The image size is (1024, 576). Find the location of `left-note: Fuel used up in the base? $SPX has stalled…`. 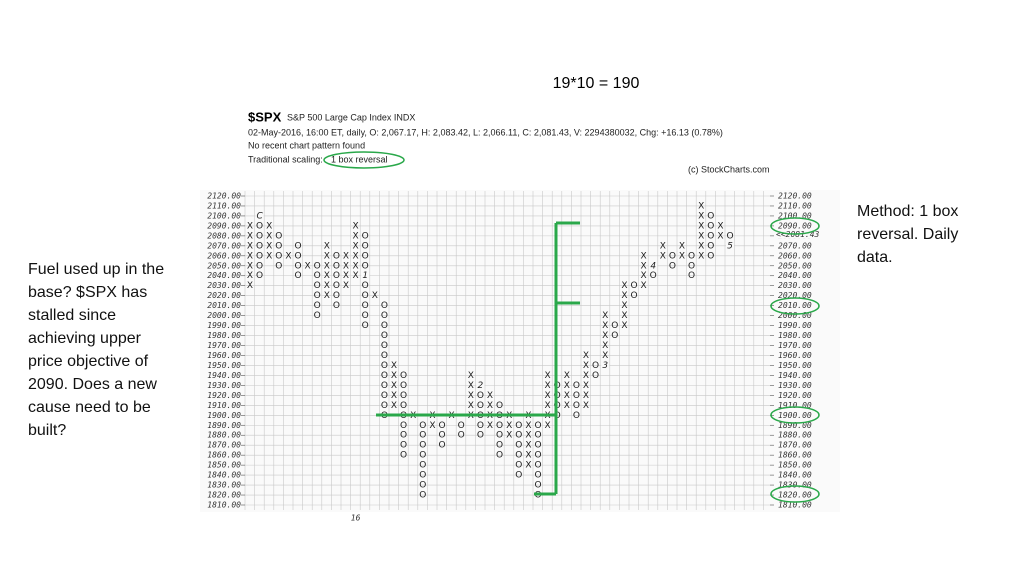

left-note: Fuel used up in the base? $SPX has stalled… is located at coordinates (96, 350).